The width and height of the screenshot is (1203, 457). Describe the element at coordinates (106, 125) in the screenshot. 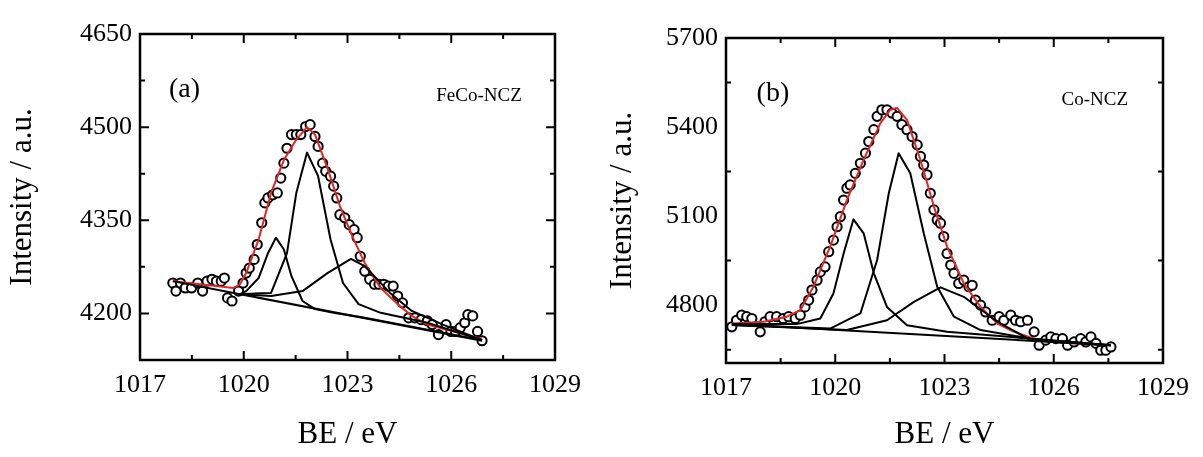

I see `y-tick-label: 4500` at that location.